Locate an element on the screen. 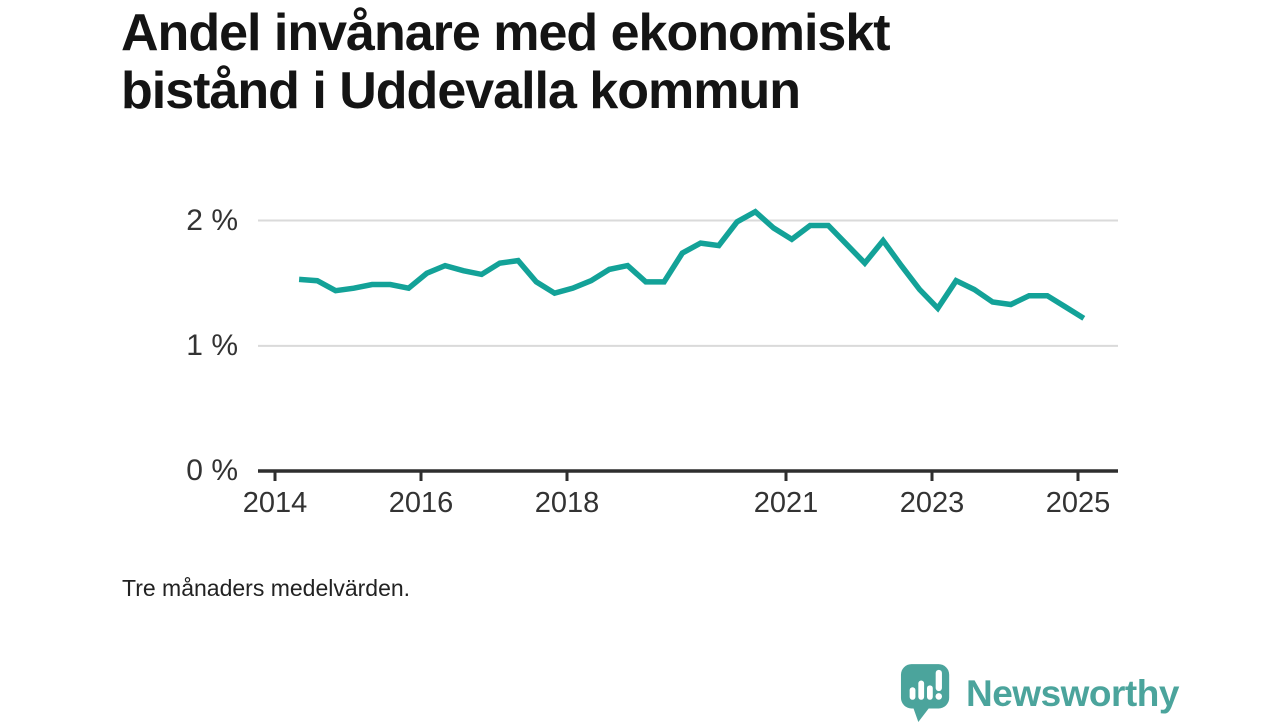 This screenshot has width=1280, height=725. gridlines is located at coordinates (688, 283).